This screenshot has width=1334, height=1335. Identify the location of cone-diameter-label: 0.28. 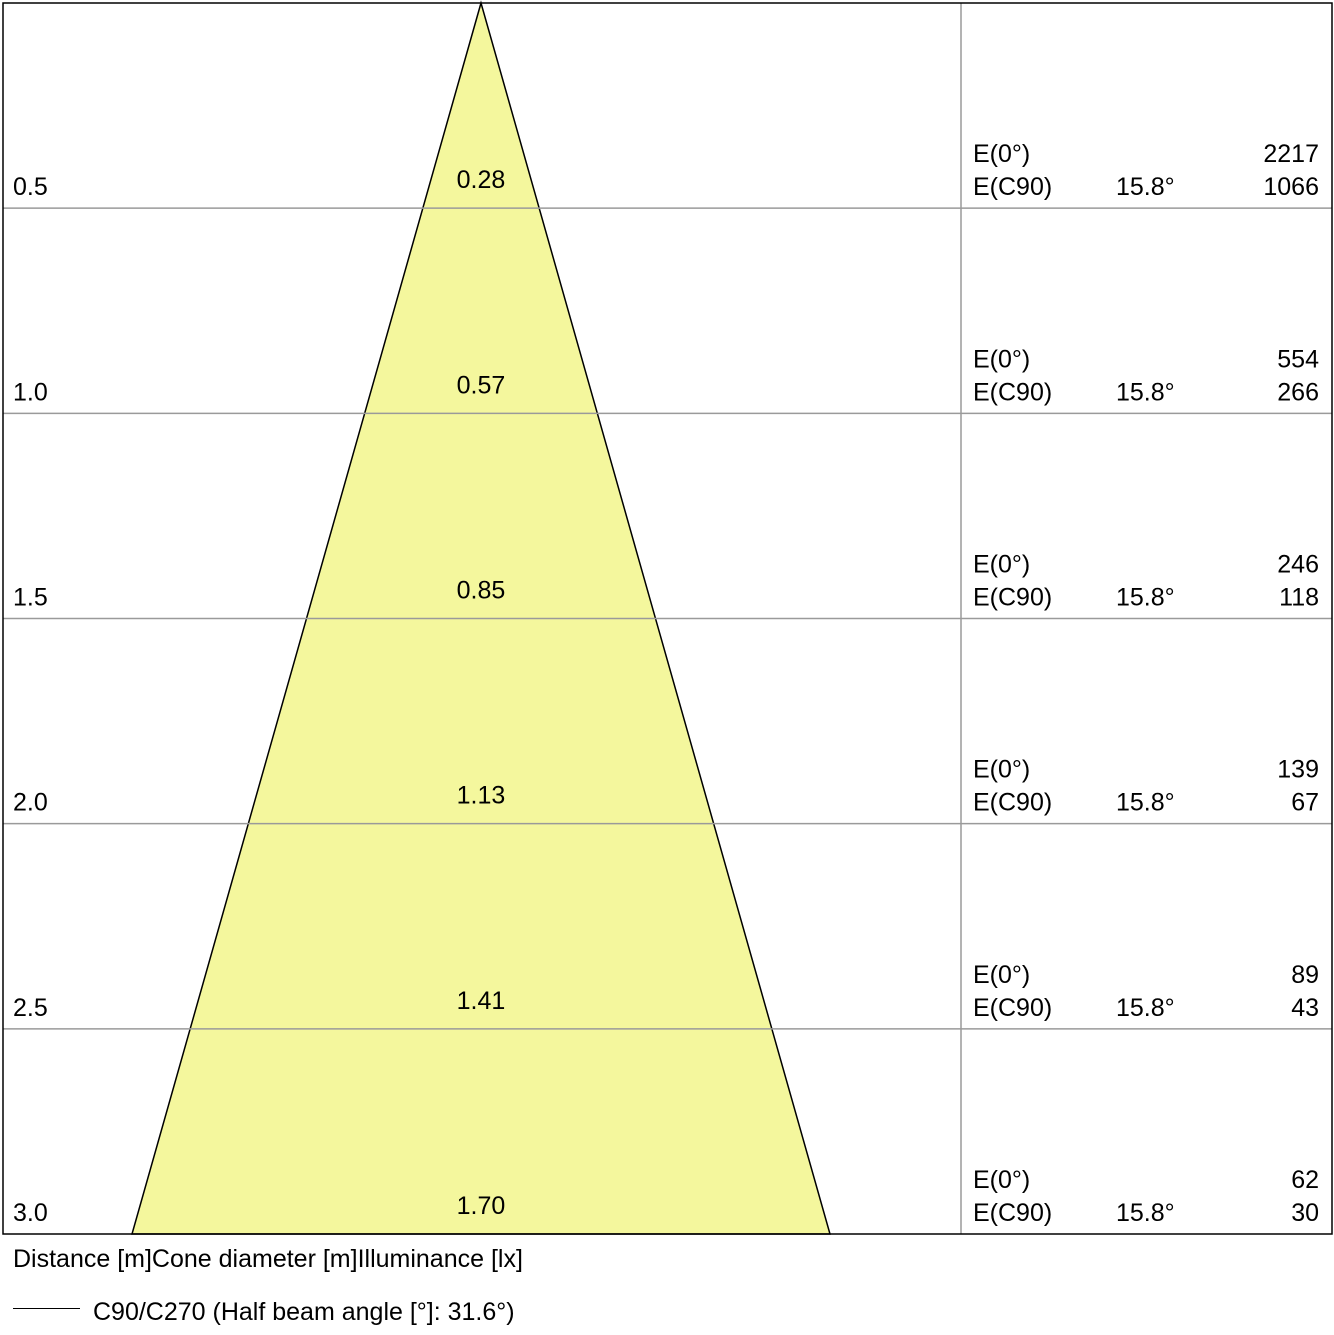
(481, 180).